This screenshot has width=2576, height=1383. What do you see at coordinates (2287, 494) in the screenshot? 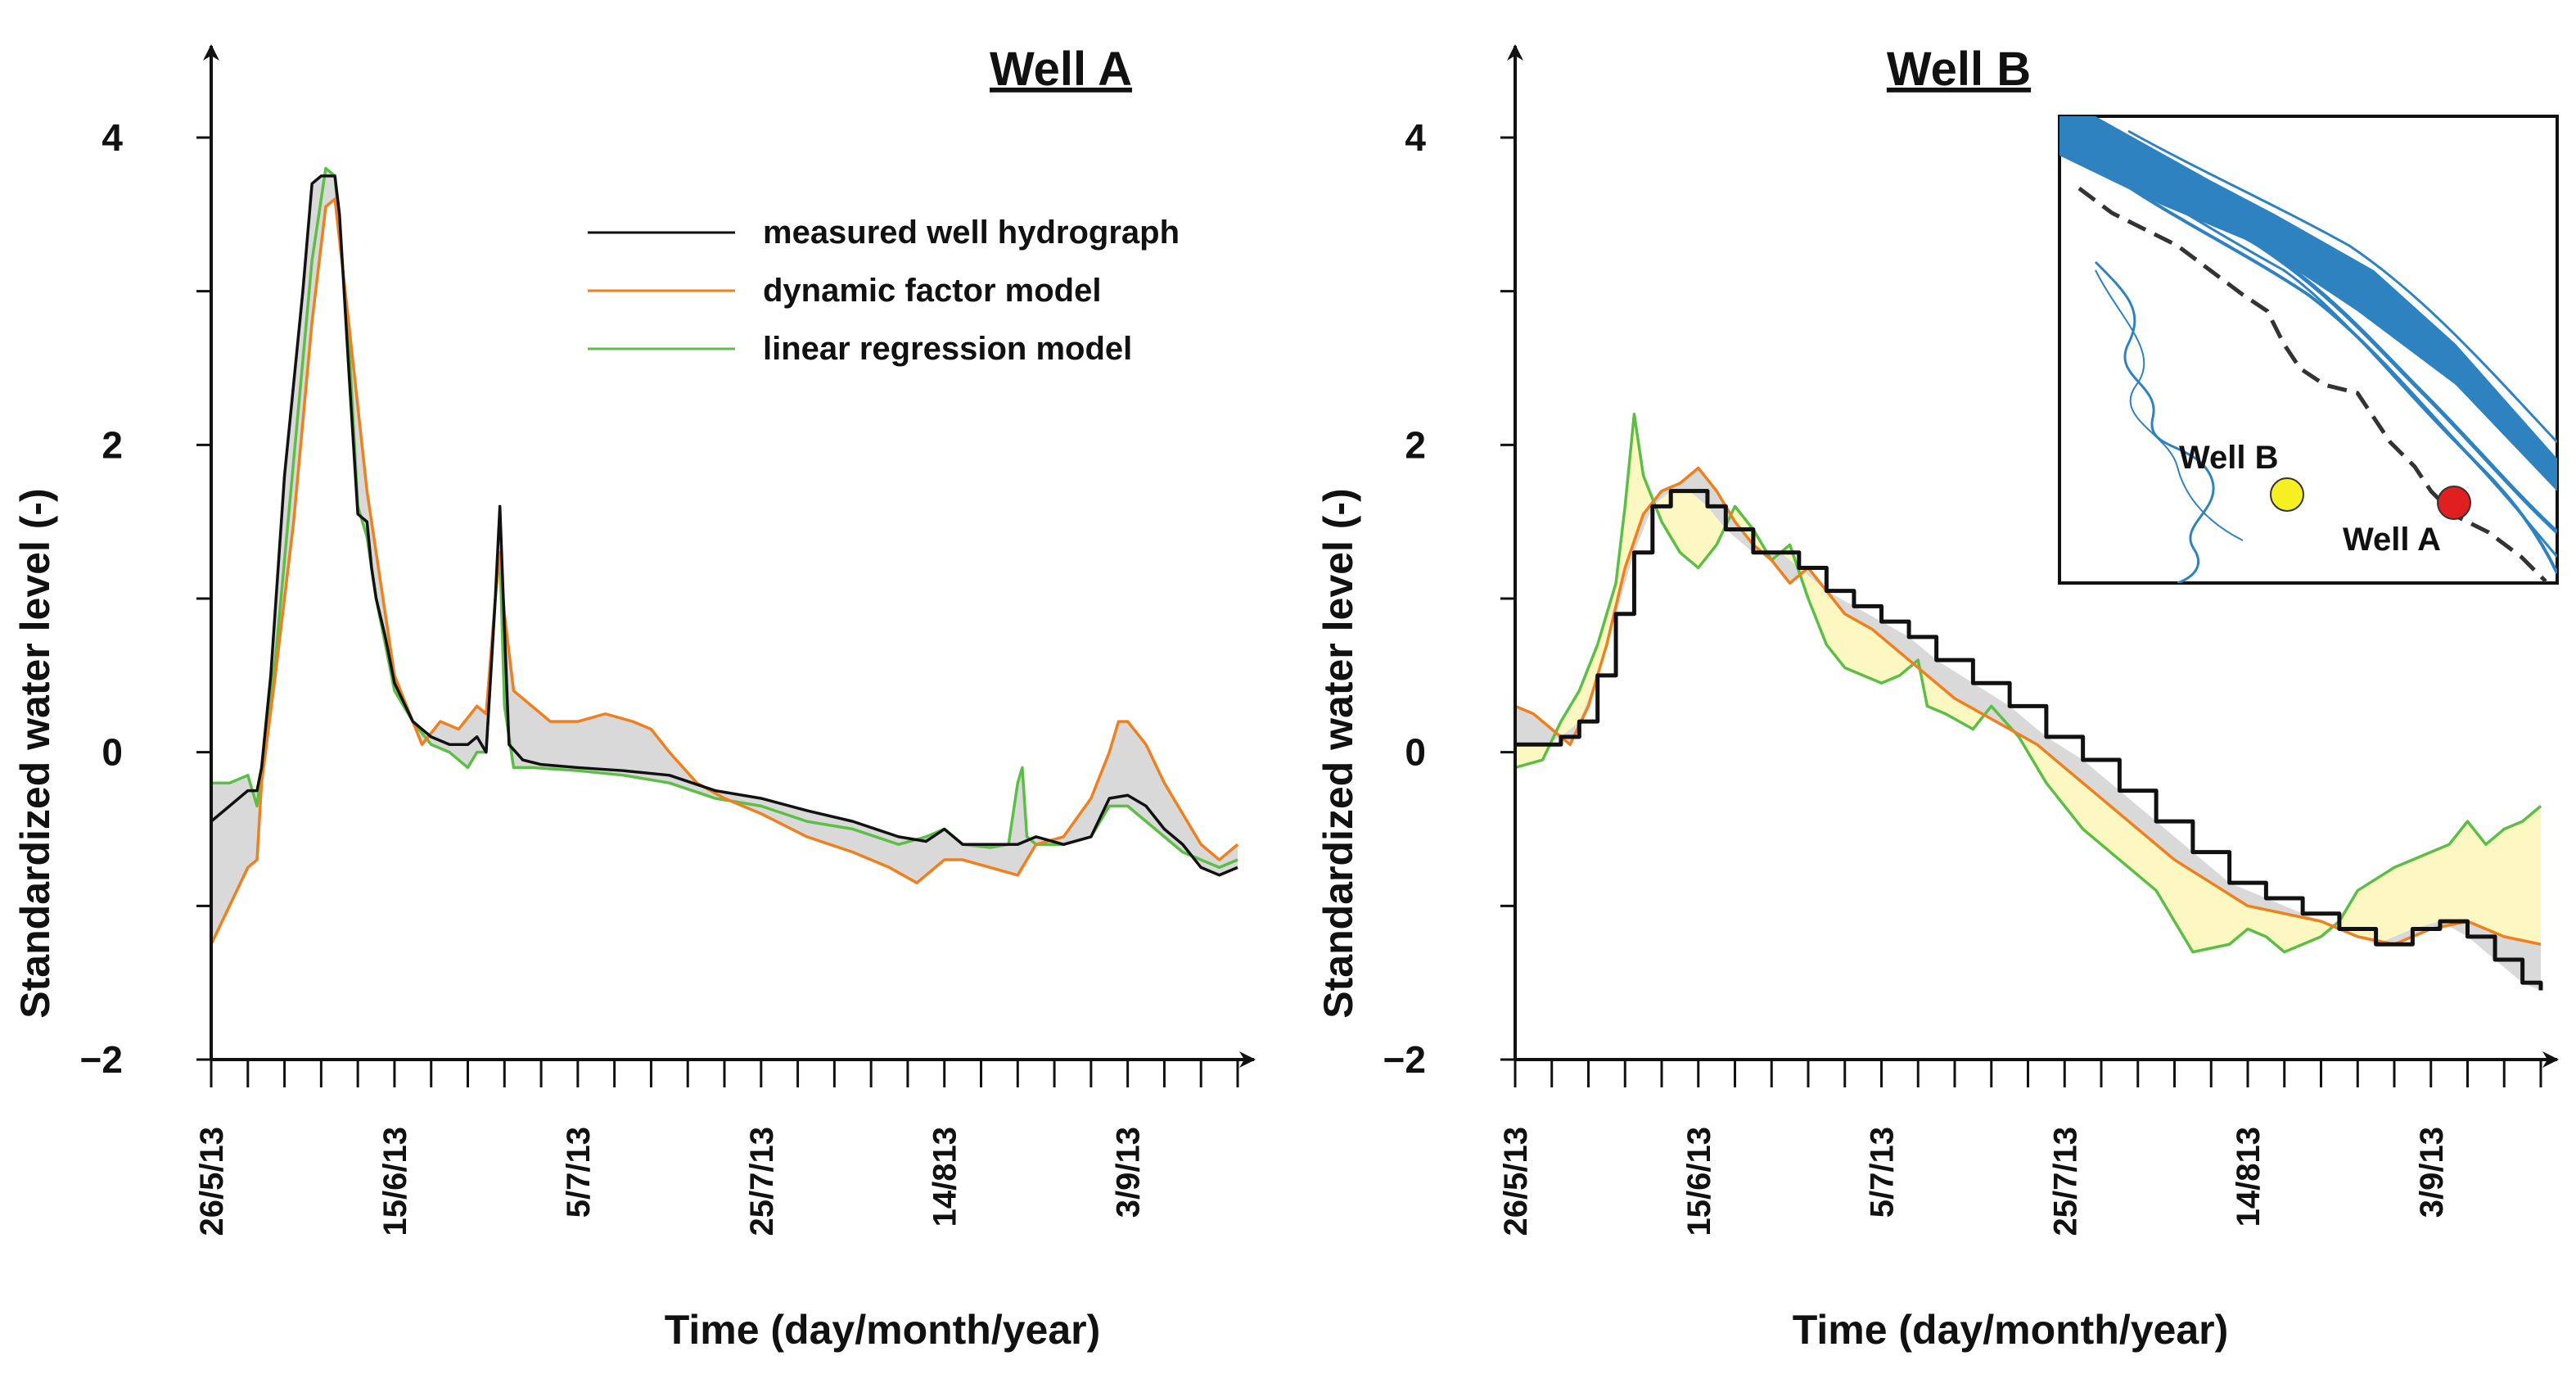
I see `well-b-marker` at bounding box center [2287, 494].